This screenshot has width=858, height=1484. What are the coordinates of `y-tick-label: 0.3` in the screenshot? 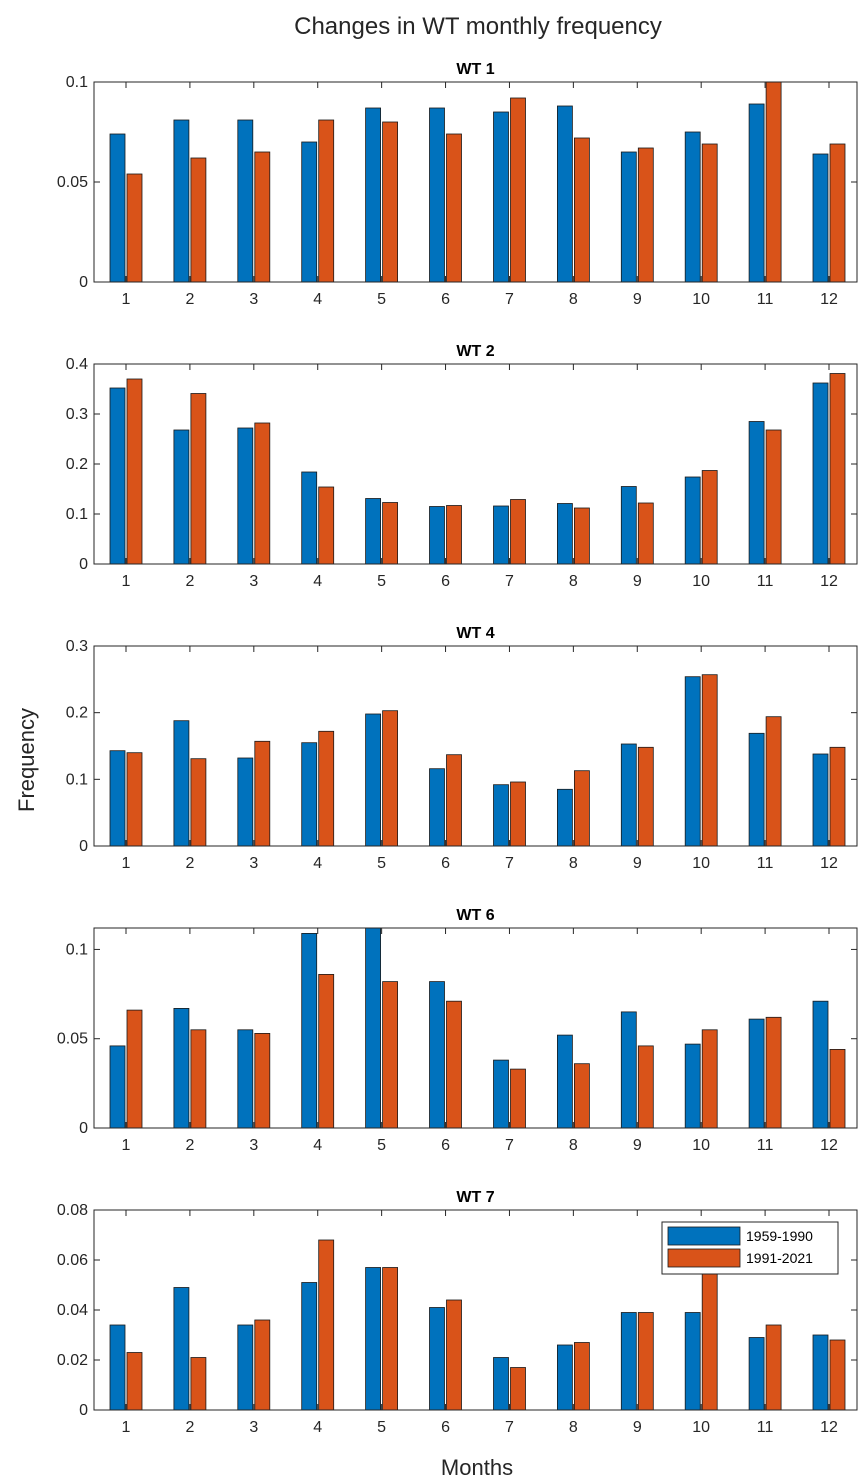 It's located at (77, 646).